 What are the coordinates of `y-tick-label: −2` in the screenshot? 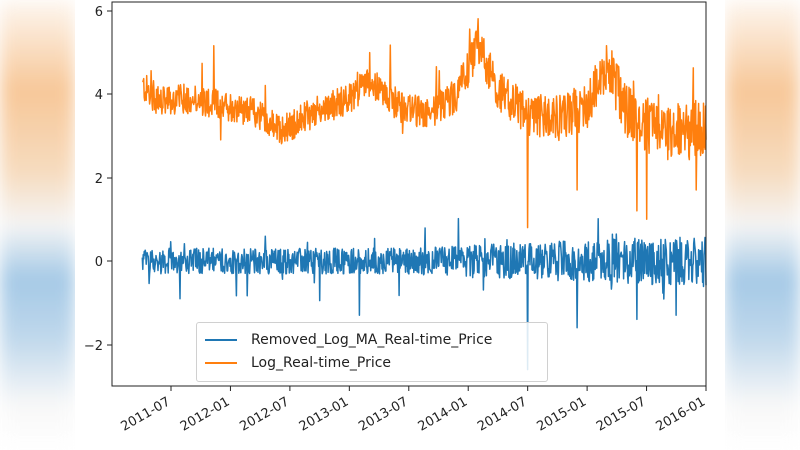 It's located at (93, 346).